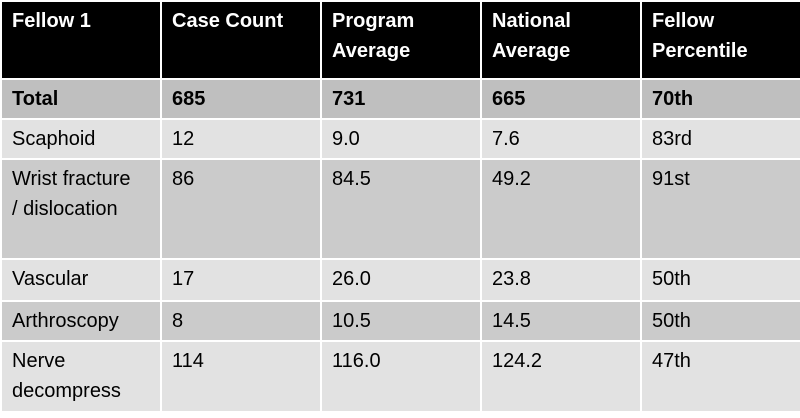 The height and width of the screenshot is (418, 800). Describe the element at coordinates (700, 36) in the screenshot. I see `header-text: Fellow Percentile` at that location.